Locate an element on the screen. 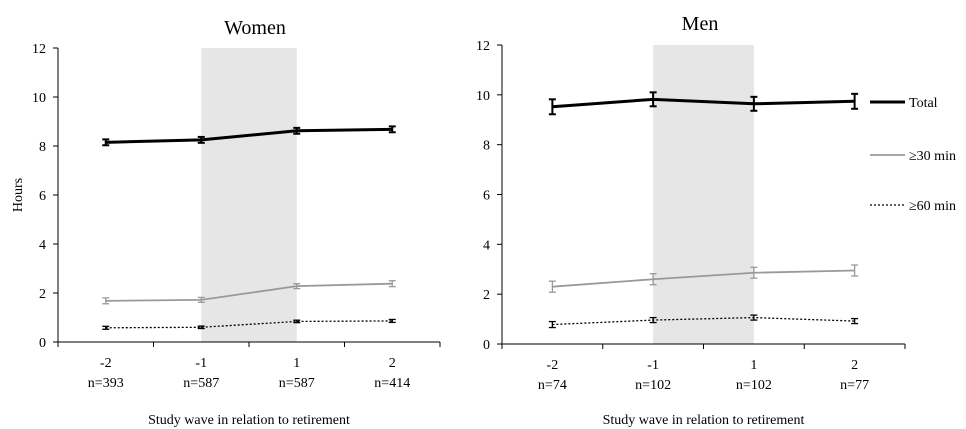 The width and height of the screenshot is (966, 429). n-label: n=414 is located at coordinates (392, 383).